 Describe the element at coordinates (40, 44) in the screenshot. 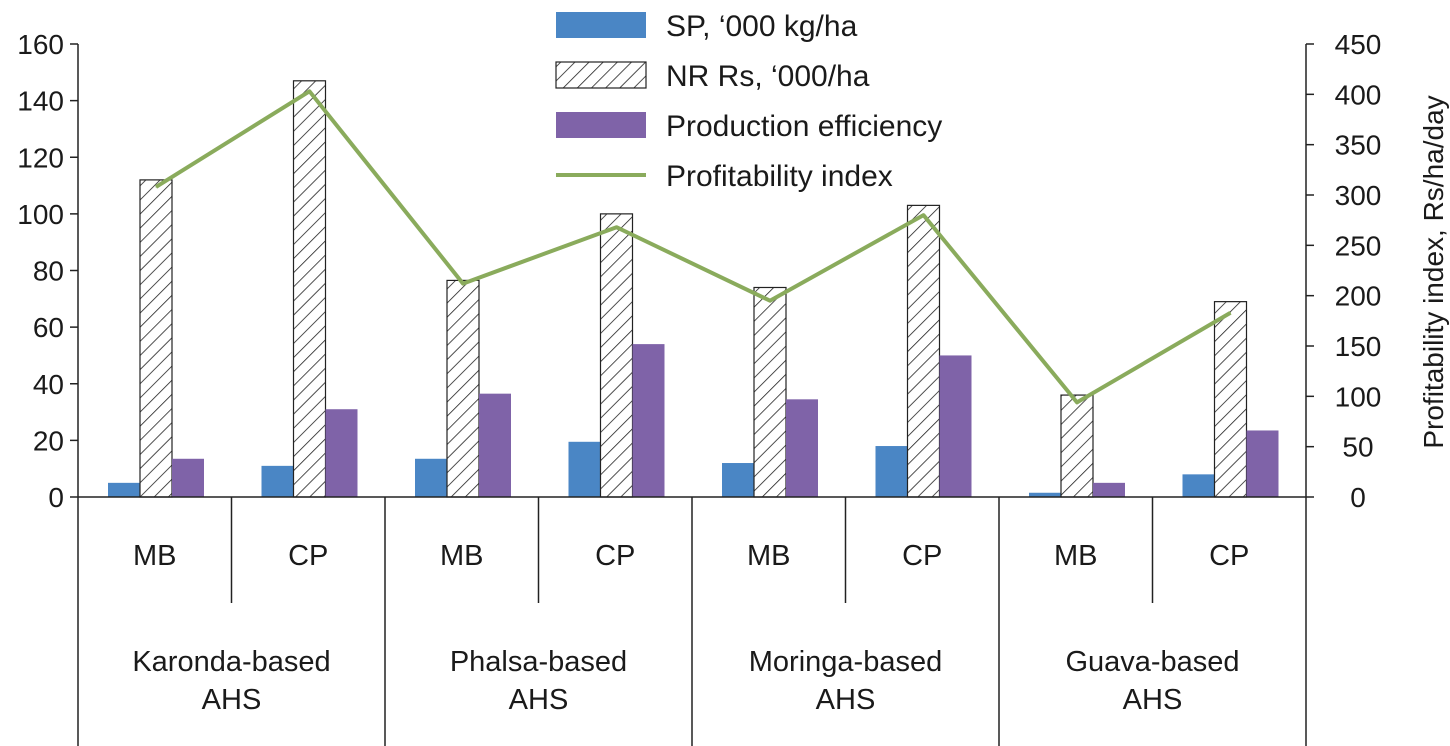

I see `y-tick-label-left: 160` at that location.